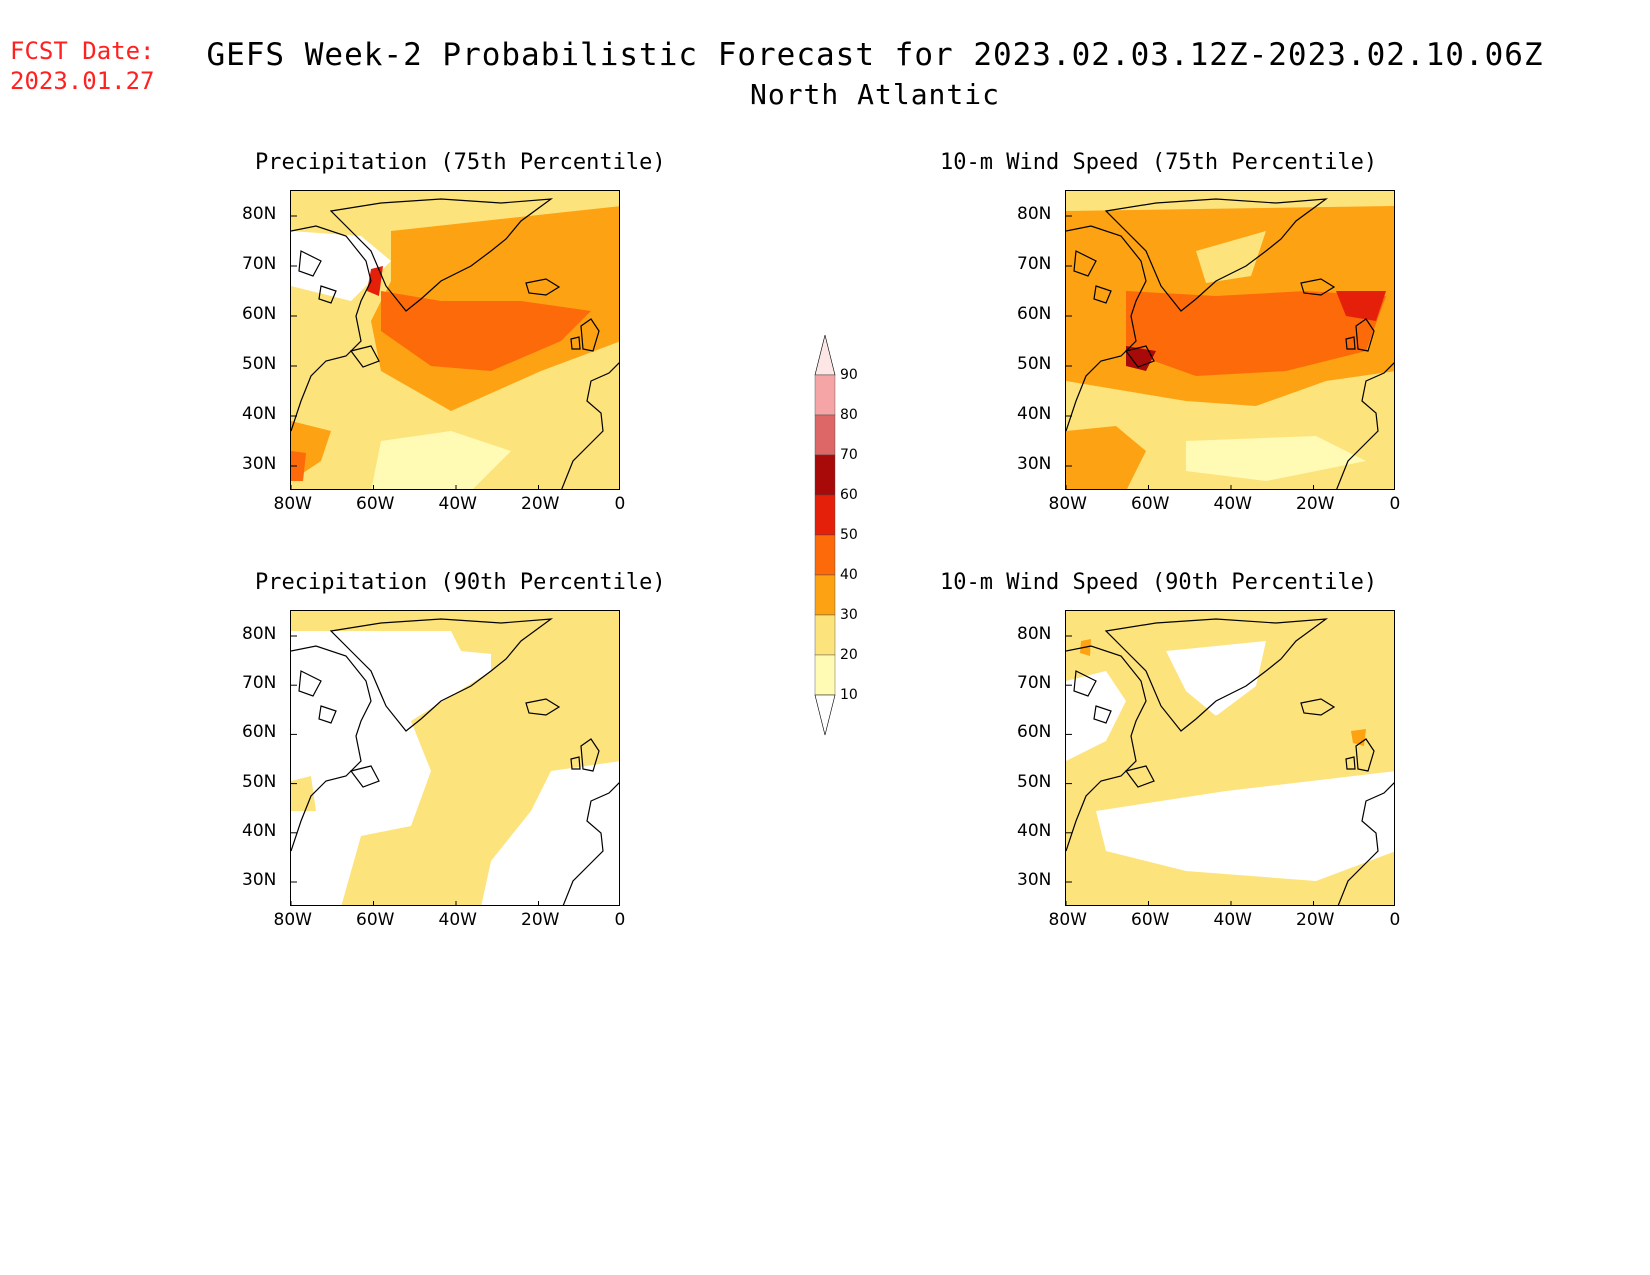 The image size is (1650, 1275). What do you see at coordinates (849, 695) in the screenshot?
I see `colorbar-label: 10` at bounding box center [849, 695].